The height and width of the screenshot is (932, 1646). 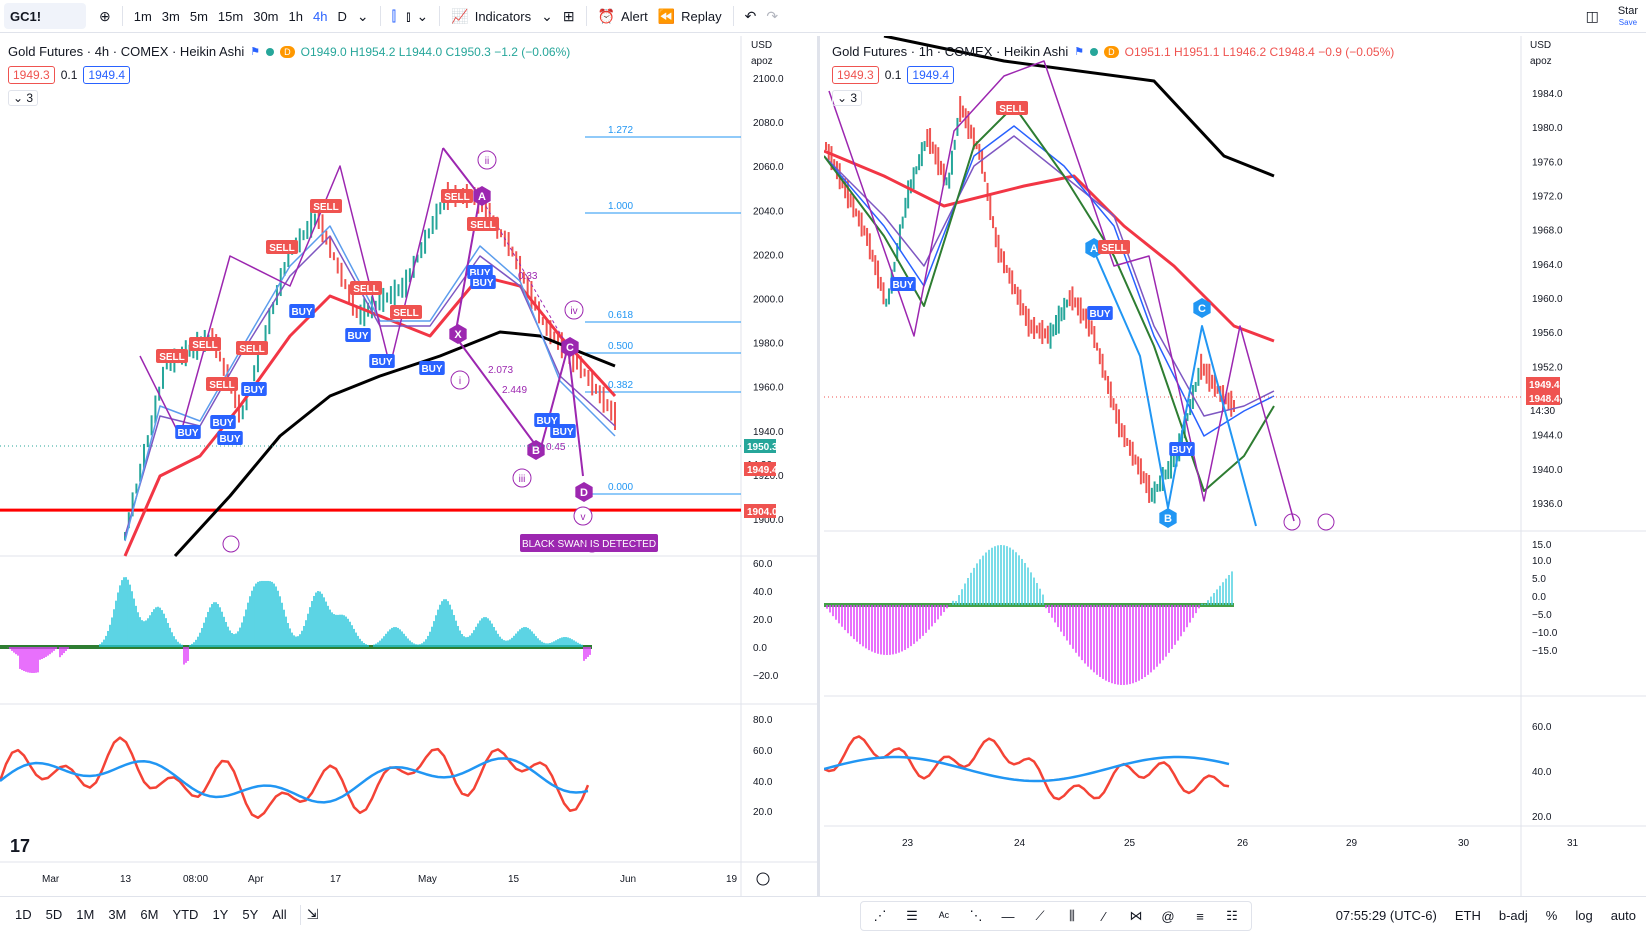 I want to click on toolbar-divider, so click(x=380, y=16).